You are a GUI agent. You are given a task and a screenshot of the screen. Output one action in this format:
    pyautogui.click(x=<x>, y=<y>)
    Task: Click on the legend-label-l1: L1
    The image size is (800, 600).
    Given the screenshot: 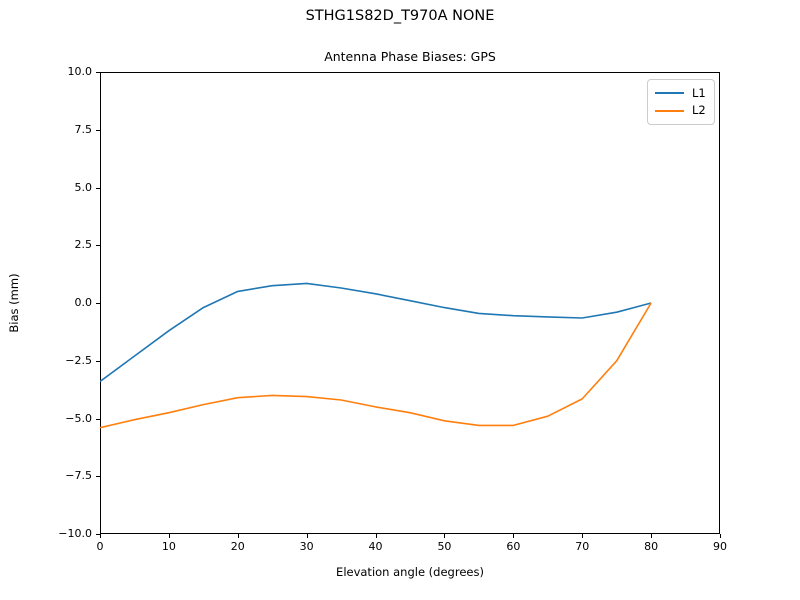 What is the action you would take?
    pyautogui.click(x=699, y=92)
    